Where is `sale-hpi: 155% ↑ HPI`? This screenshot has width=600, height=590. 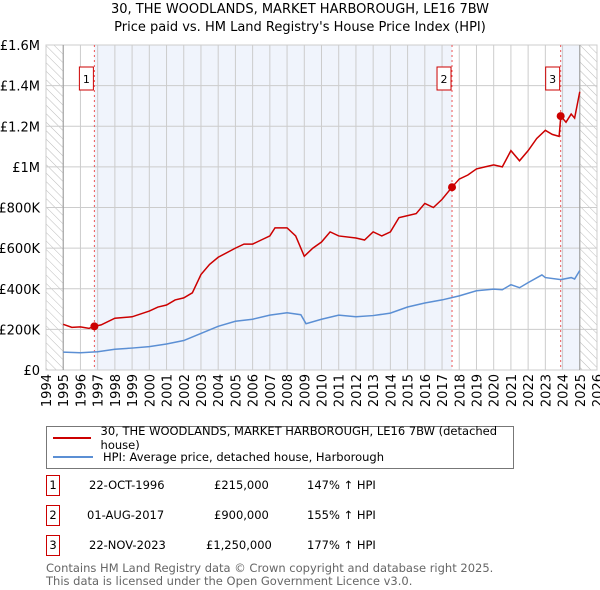
sale-hpi: 155% ↑ HPI is located at coordinates (341, 515).